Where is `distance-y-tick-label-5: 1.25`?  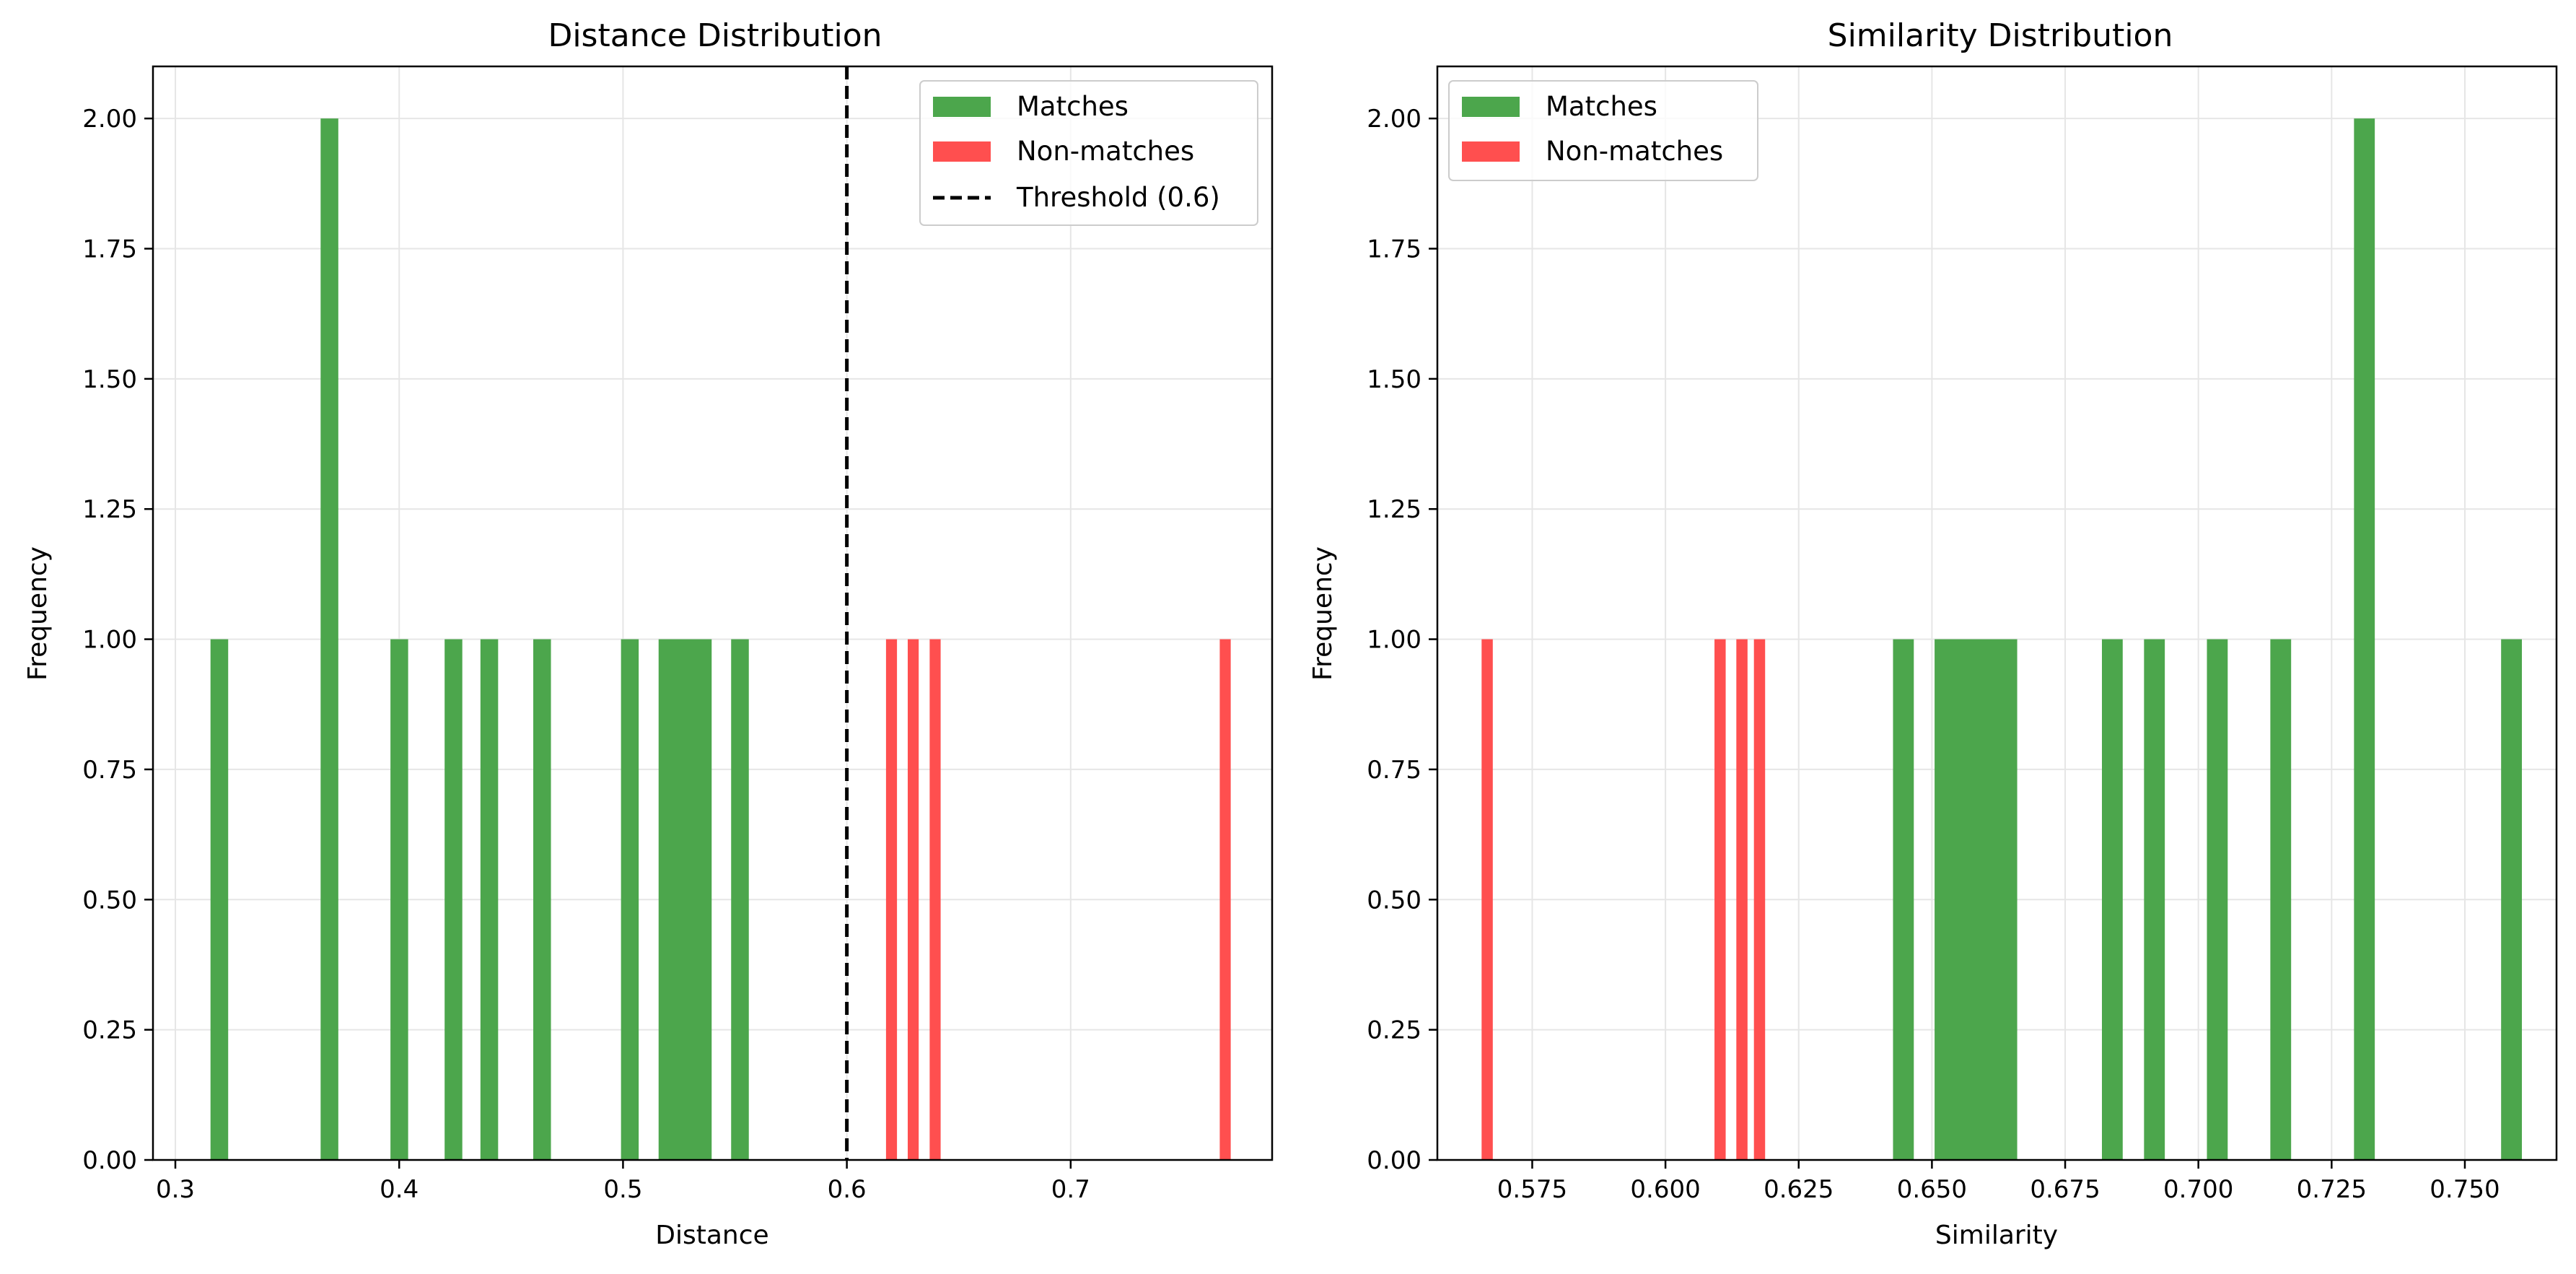 distance-y-tick-label-5: 1.25 is located at coordinates (109, 509).